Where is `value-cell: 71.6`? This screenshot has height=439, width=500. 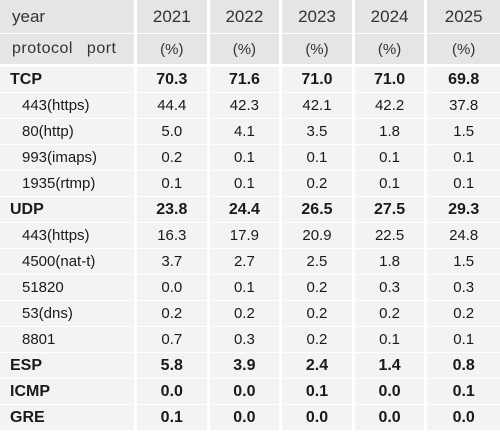 value-cell: 71.6 is located at coordinates (246, 80).